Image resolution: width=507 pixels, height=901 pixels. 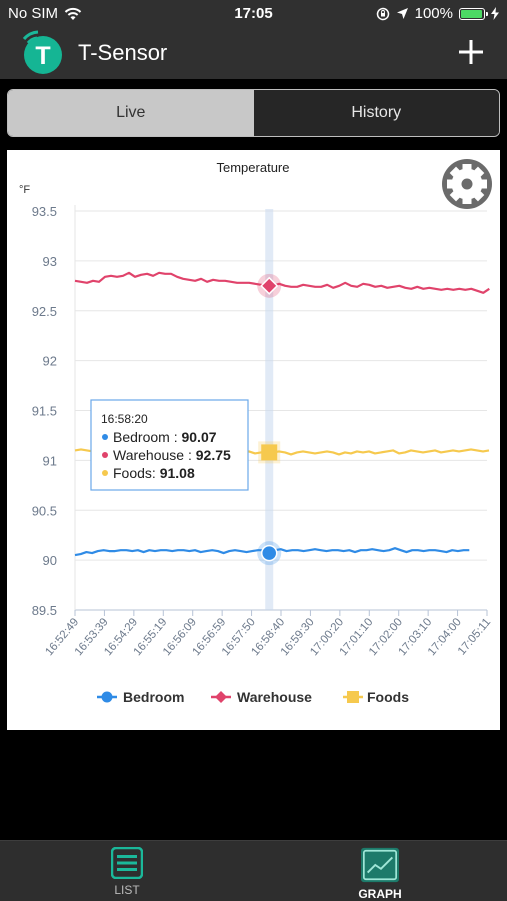 I want to click on tooltip-foods-value: 91.08, so click(x=177, y=473).